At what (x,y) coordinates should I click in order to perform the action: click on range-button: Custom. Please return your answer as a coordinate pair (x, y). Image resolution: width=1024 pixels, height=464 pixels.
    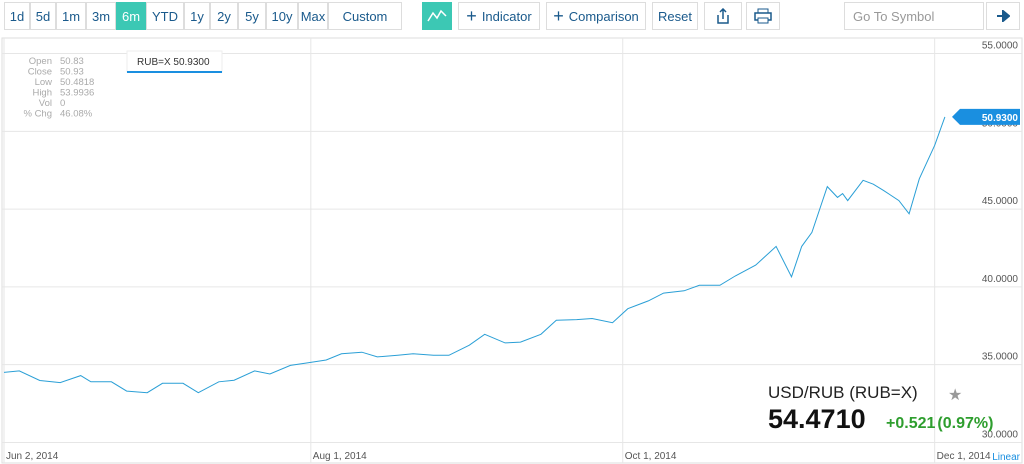
    Looking at the image, I should click on (365, 16).